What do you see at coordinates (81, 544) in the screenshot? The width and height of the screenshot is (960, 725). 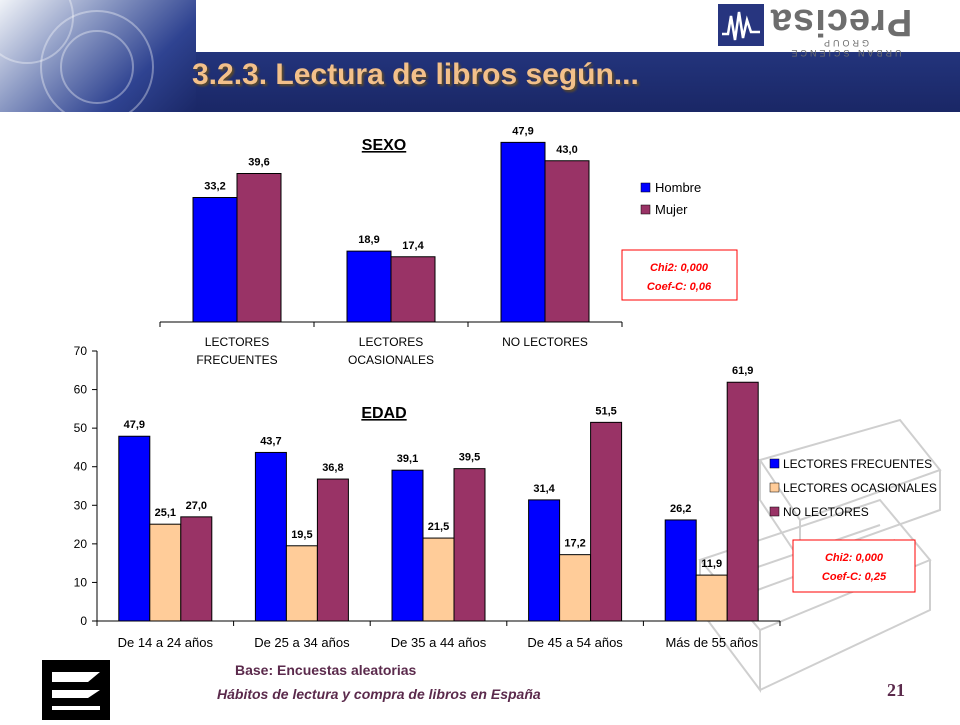 I see `edad-y-tick-label: 20` at bounding box center [81, 544].